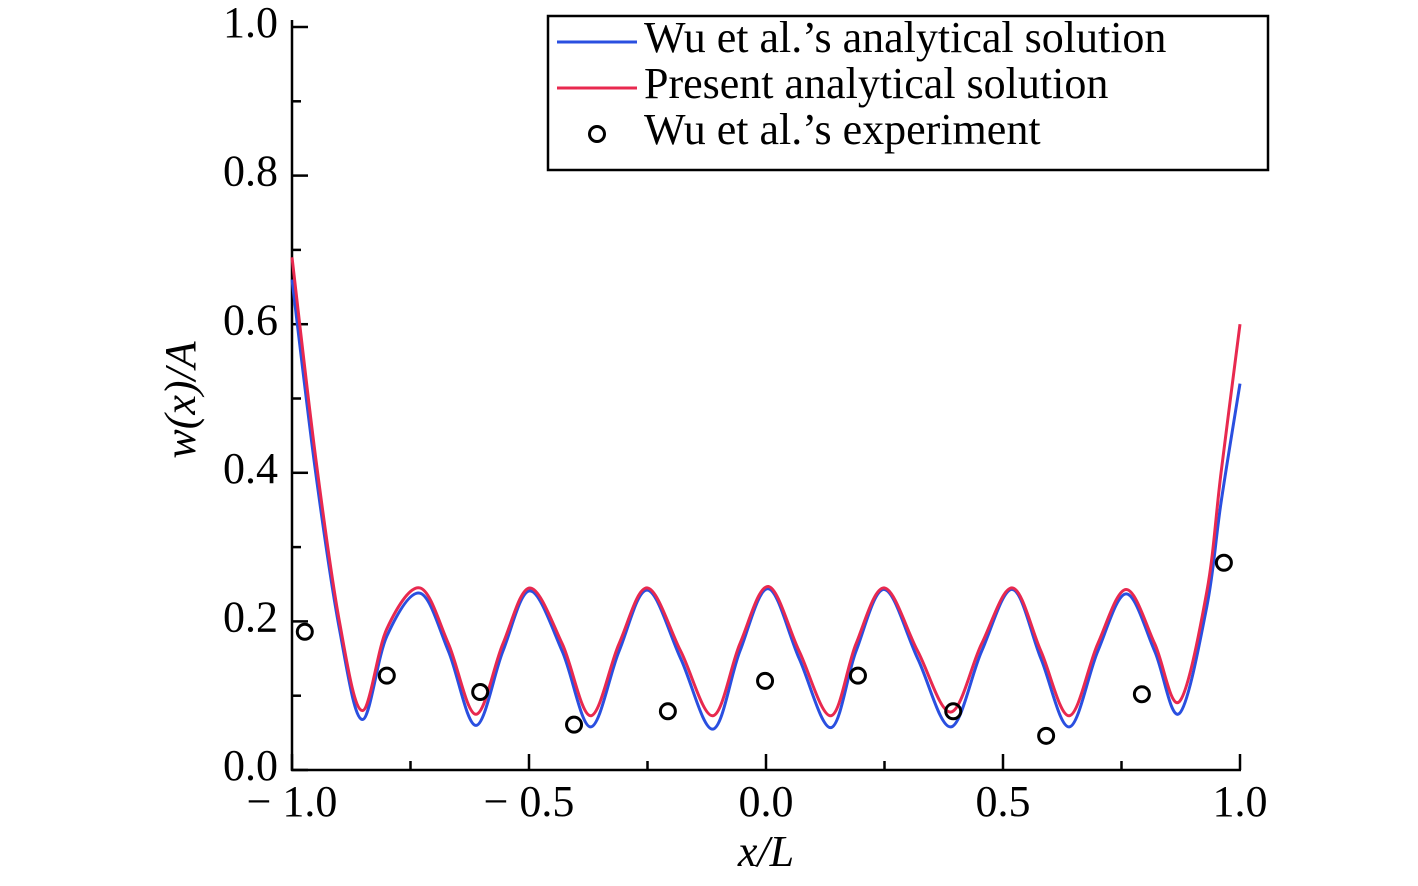 The height and width of the screenshot is (886, 1418). I want to click on legend-label: Present analytical solution, so click(876, 83).